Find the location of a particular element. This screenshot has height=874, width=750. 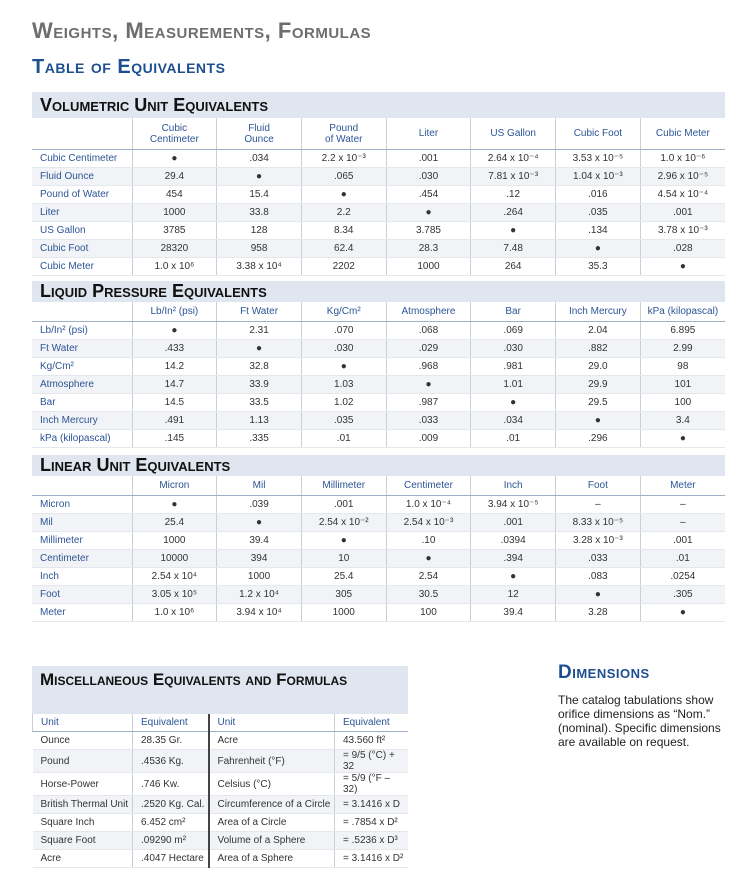

table-row: Meter 1.0 x 10⁶ 3.94 x 10⁴ 1000 100 39.4 3.28 ● is located at coordinates (378, 612).